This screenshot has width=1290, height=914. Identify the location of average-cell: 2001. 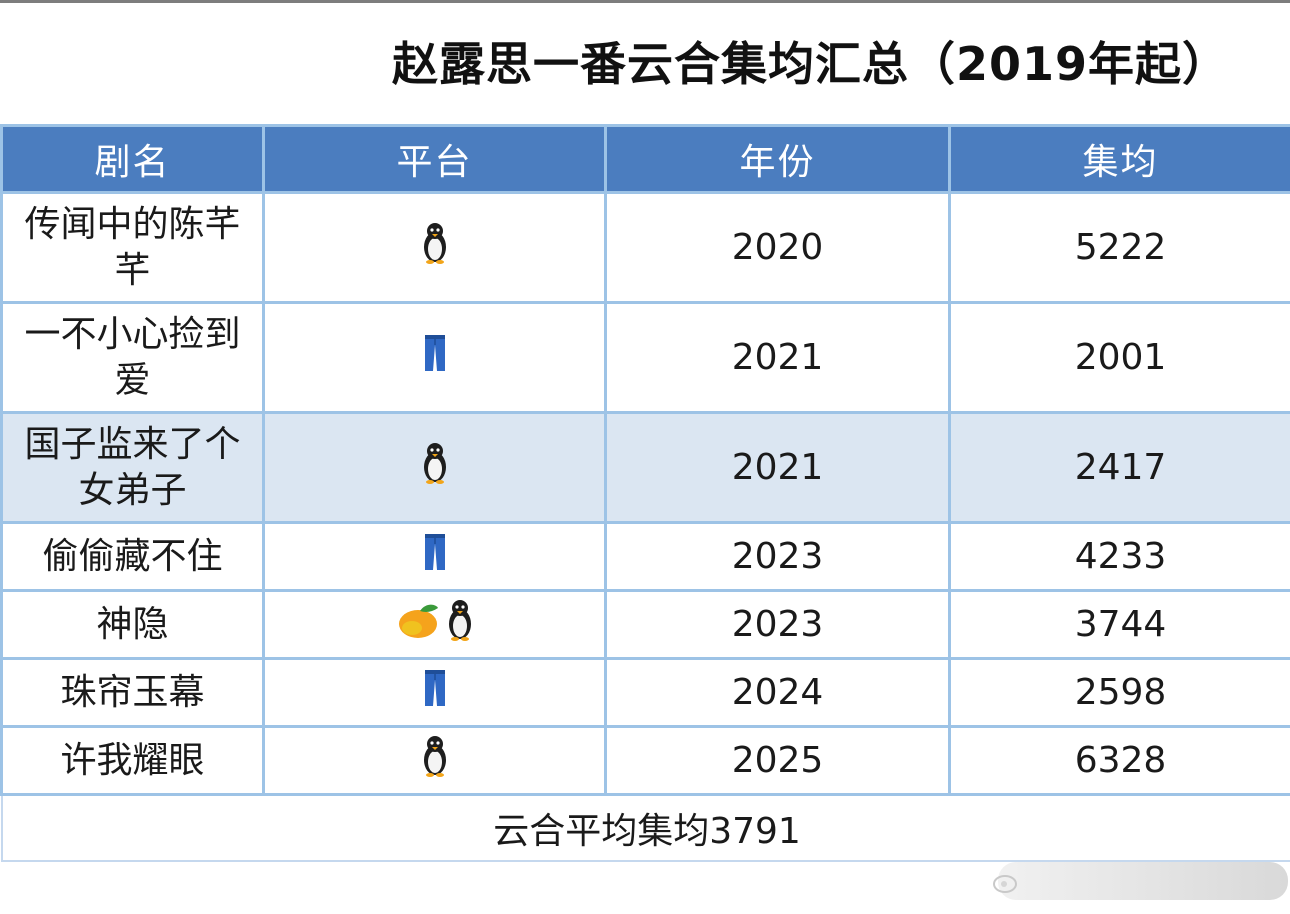
(1119, 357).